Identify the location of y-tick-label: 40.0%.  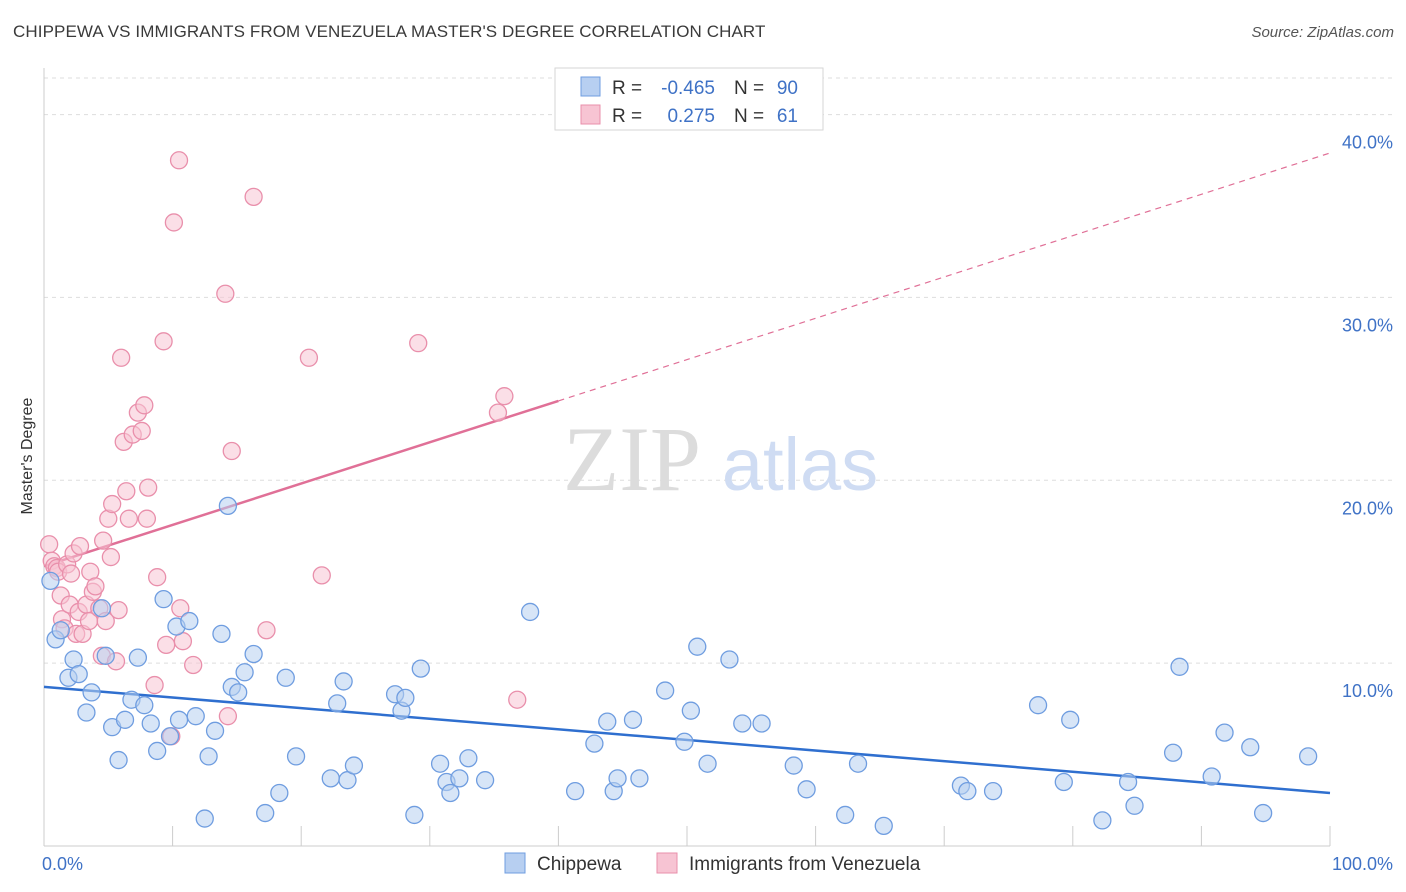
(1367, 143).